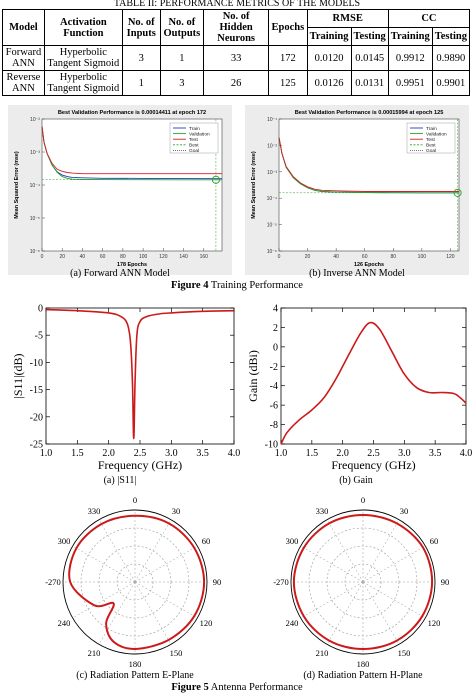 Image resolution: width=474 pixels, height=695 pixels. I want to click on cell-rmse-train: 0.0120, so click(329, 58).